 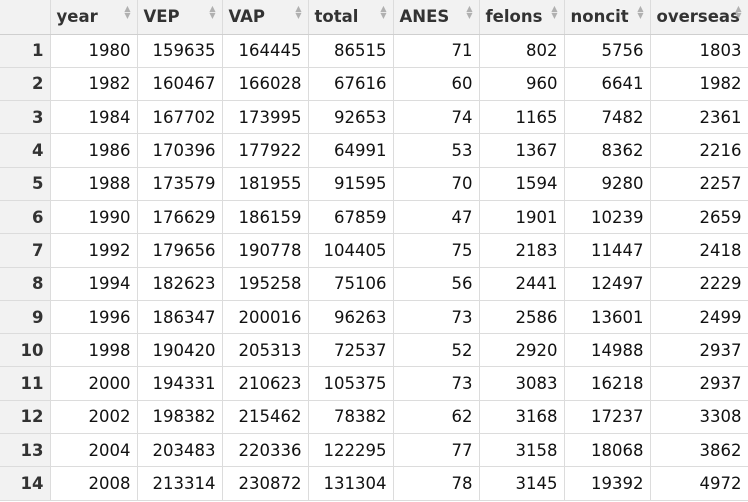 I want to click on cell-overseas: 2257, so click(x=699, y=184).